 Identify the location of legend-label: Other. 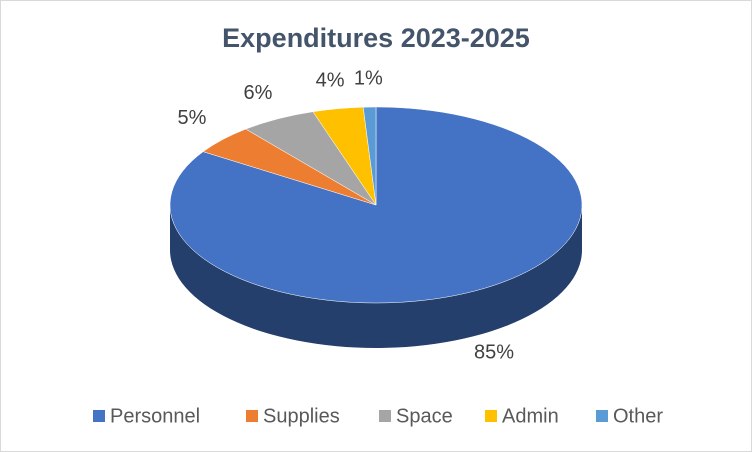
(638, 416).